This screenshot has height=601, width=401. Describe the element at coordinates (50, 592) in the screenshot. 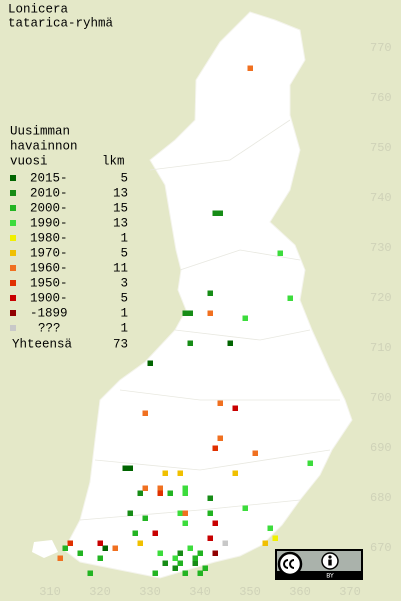

I see `easting-label: 310` at that location.